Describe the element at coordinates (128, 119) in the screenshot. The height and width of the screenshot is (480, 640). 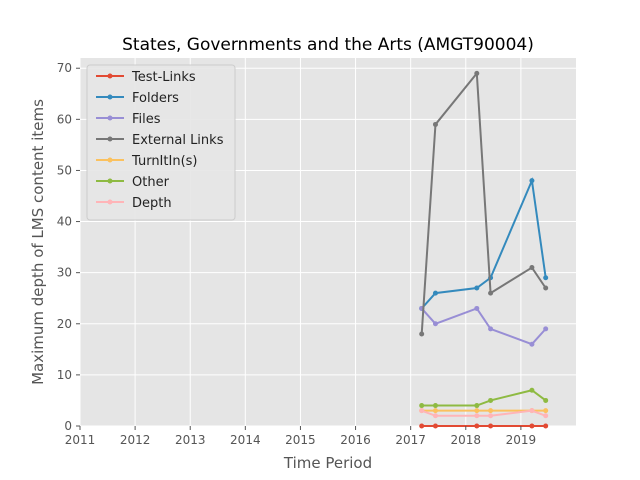
I see `legend-item: Files` at that location.